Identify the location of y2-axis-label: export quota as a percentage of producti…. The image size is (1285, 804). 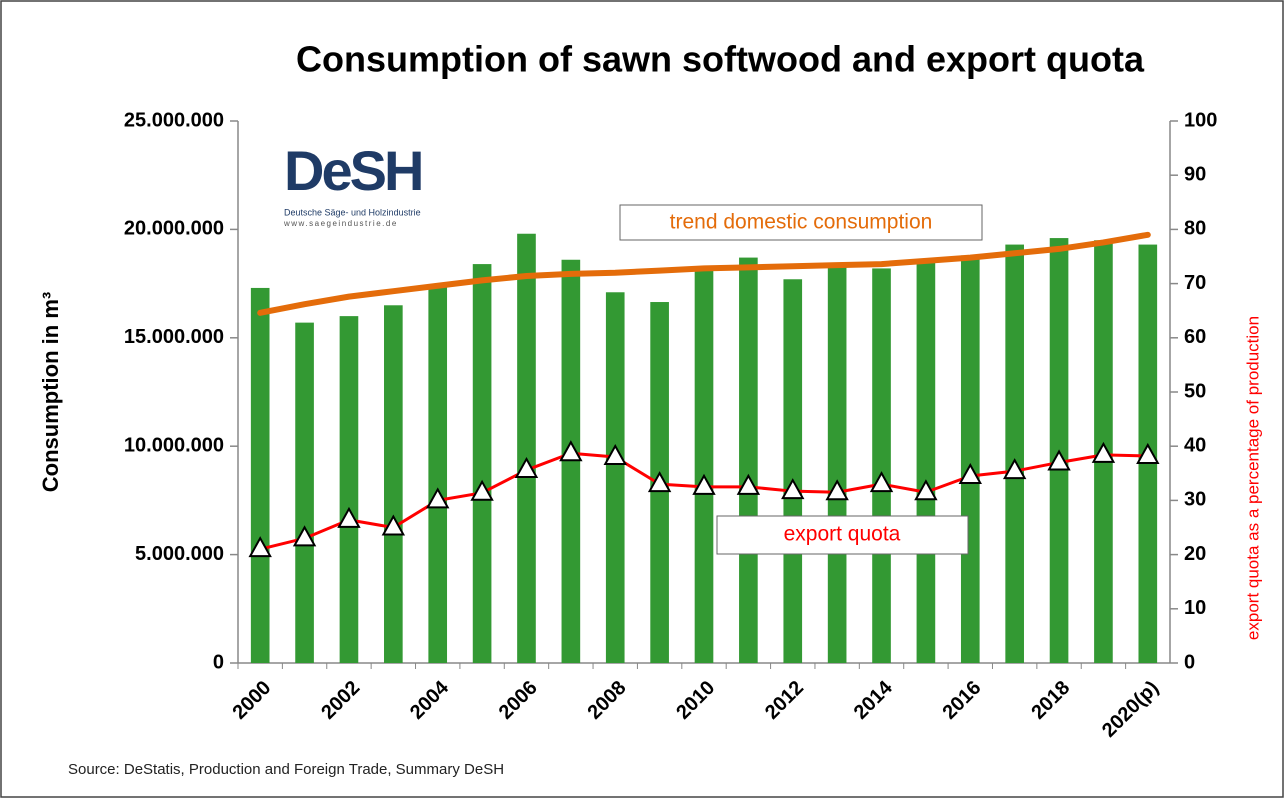
(1252, 478).